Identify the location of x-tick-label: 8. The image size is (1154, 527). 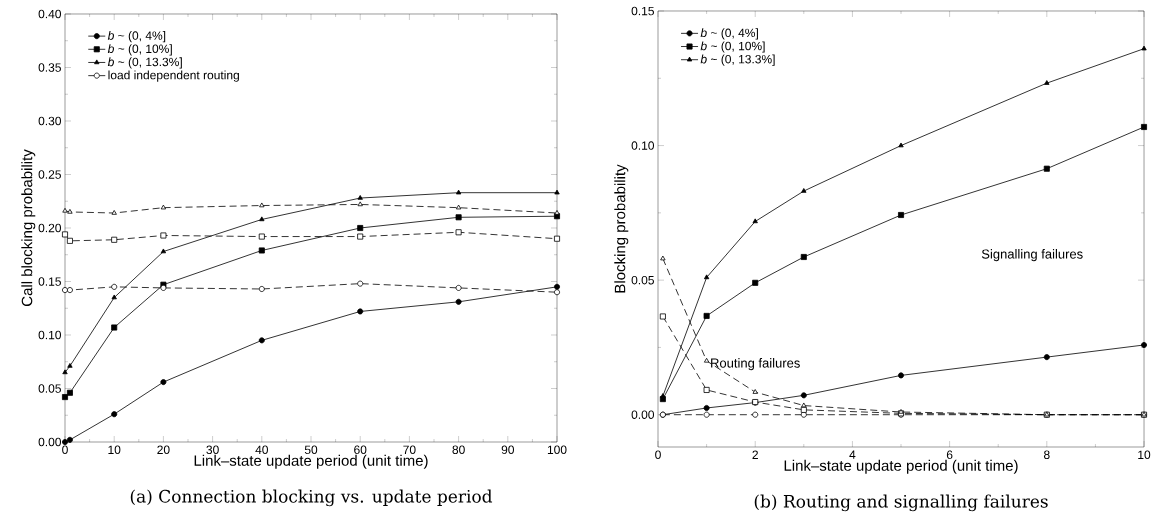
(1046, 455).